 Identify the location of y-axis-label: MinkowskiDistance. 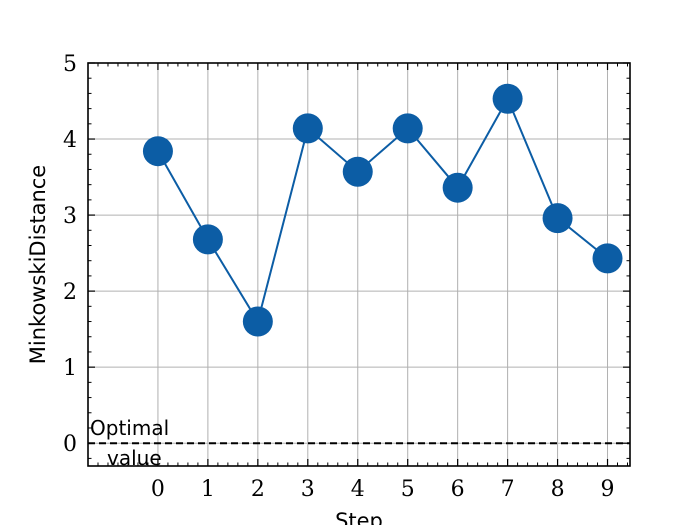
(38, 264).